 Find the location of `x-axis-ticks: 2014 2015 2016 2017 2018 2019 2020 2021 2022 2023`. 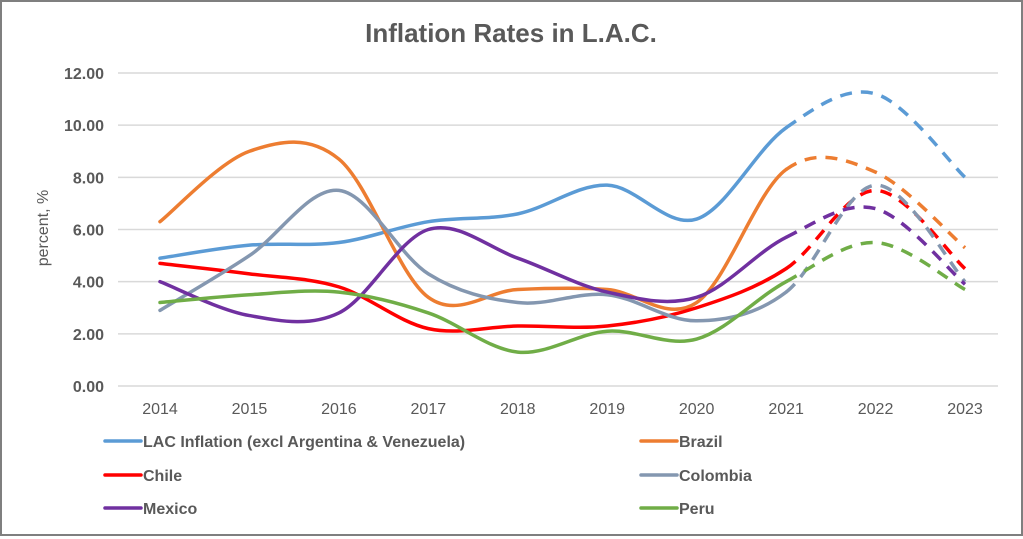

x-axis-ticks: 2014 2015 2016 2017 2018 2019 2020 2021 2022 2023 is located at coordinates (562, 409).